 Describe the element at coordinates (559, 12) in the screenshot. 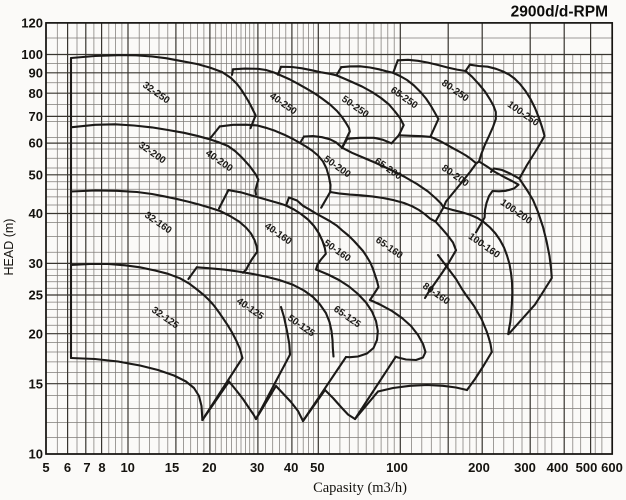

I see `svg-text: 2900d/d-RPM` at that location.